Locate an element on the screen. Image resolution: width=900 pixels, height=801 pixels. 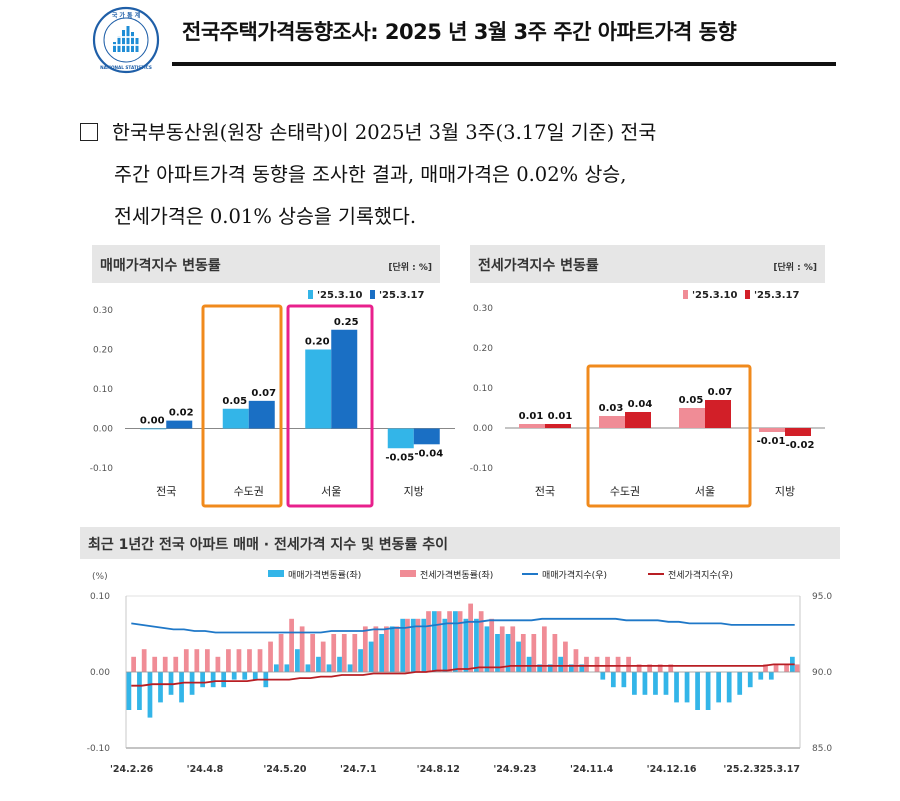
data-label: 0.25 is located at coordinates (346, 322).